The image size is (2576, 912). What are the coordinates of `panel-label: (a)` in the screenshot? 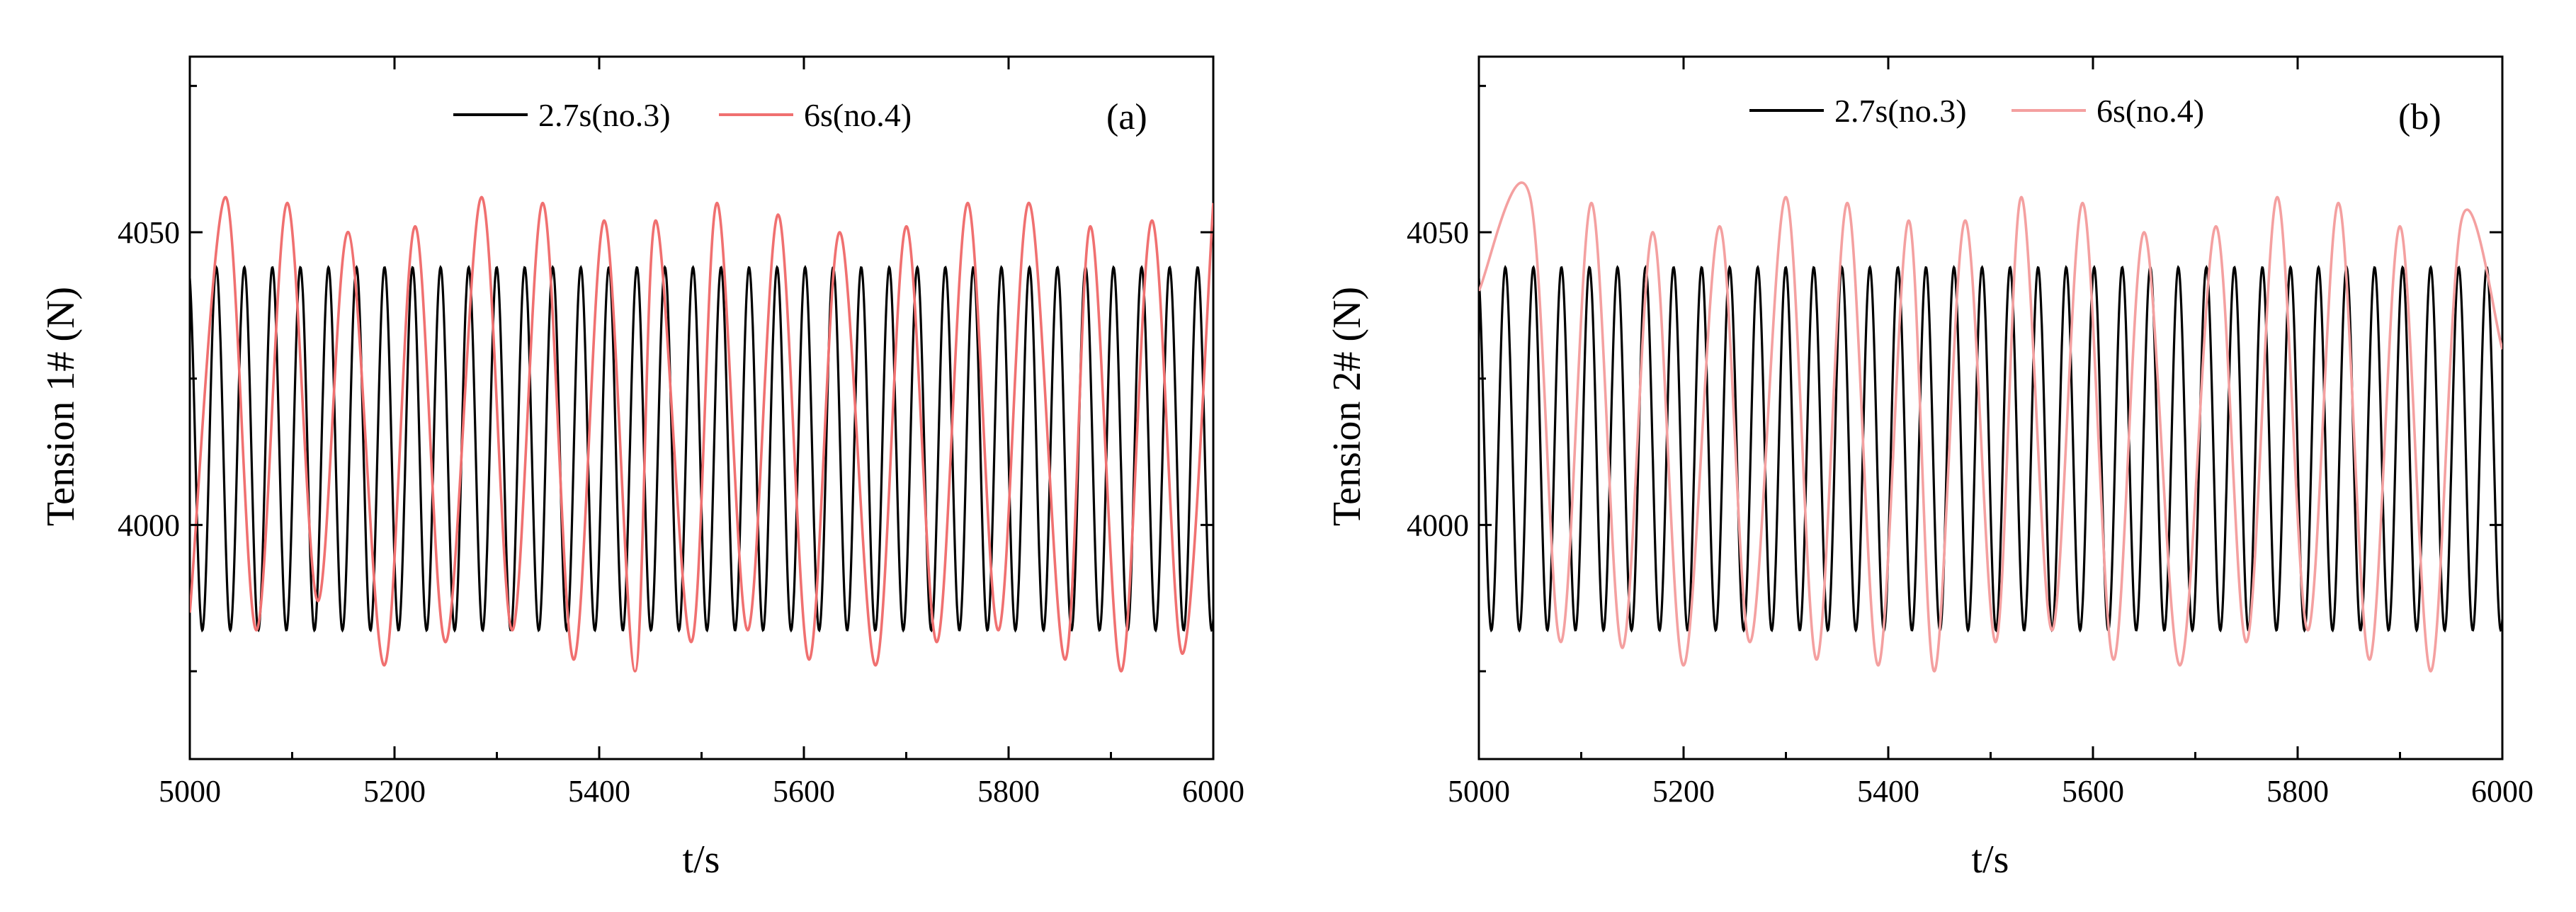 It's located at (1126, 117).